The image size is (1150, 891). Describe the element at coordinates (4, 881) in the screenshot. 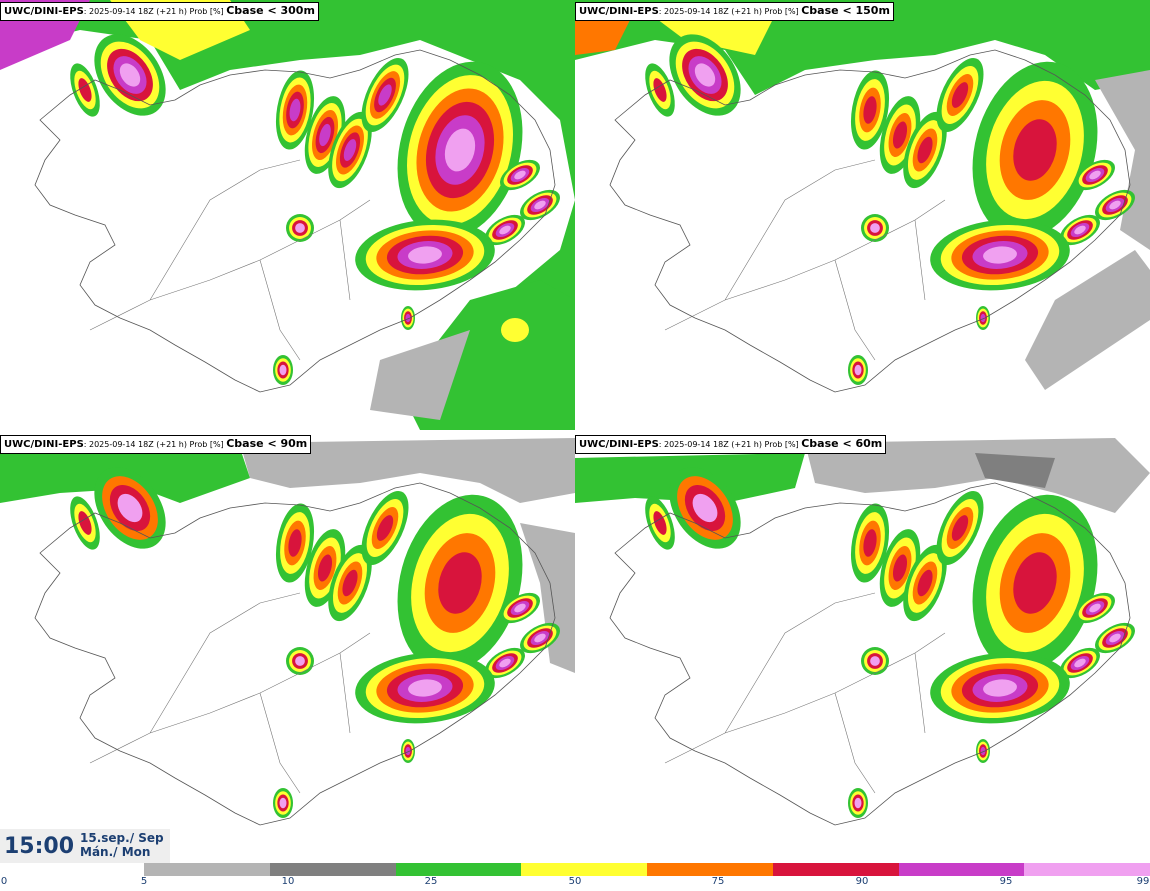

I see `colorbar-tick-label: 0` at that location.